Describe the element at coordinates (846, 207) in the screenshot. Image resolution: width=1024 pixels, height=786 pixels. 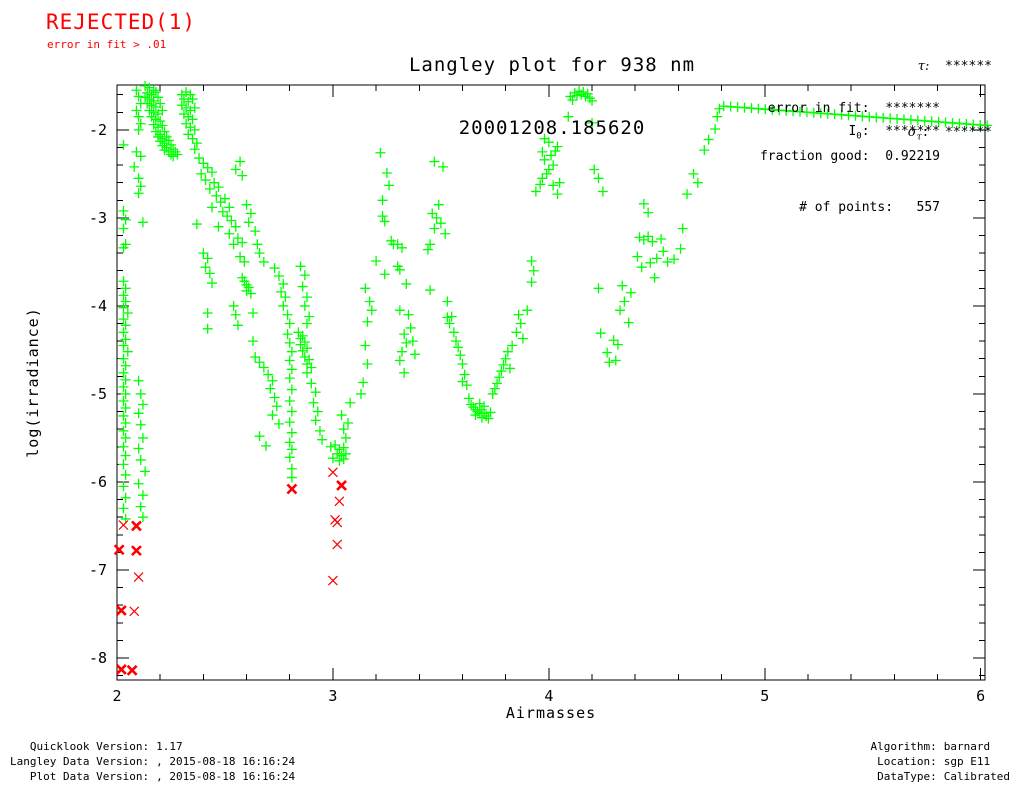
I see `points-count-label: # of points:` at that location.